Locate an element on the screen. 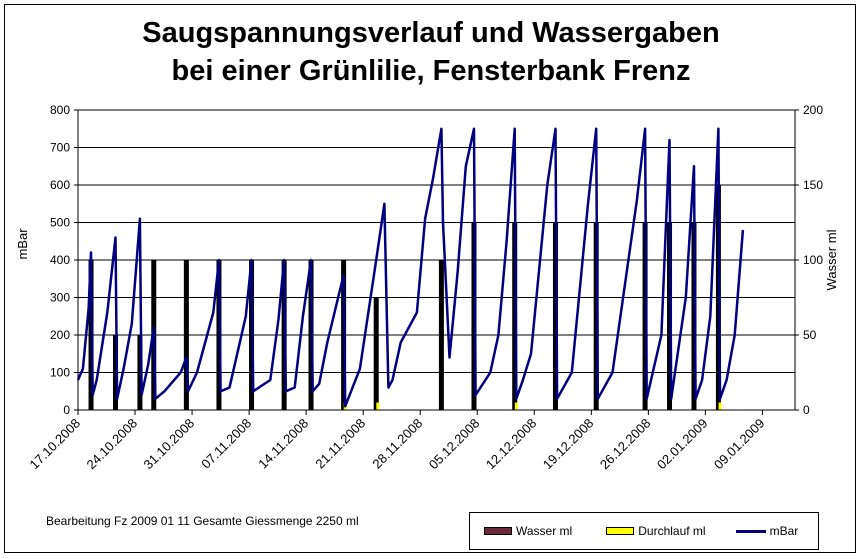 The image size is (862, 559). y-axis-label-right: Wasser ml is located at coordinates (831, 259).